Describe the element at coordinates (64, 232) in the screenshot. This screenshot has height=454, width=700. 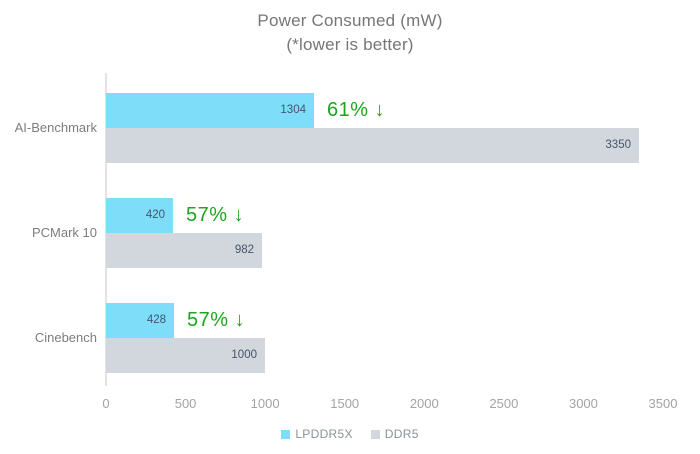
I see `category-label: PCMark 10` at that location.